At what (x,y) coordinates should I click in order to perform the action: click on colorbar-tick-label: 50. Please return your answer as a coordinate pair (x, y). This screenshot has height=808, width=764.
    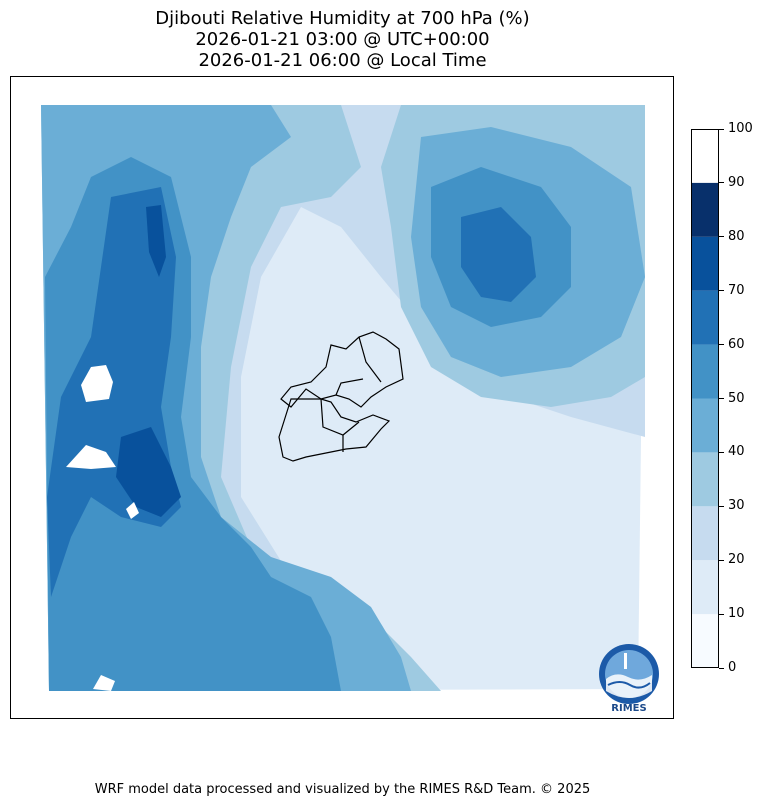
    Looking at the image, I should click on (736, 398).